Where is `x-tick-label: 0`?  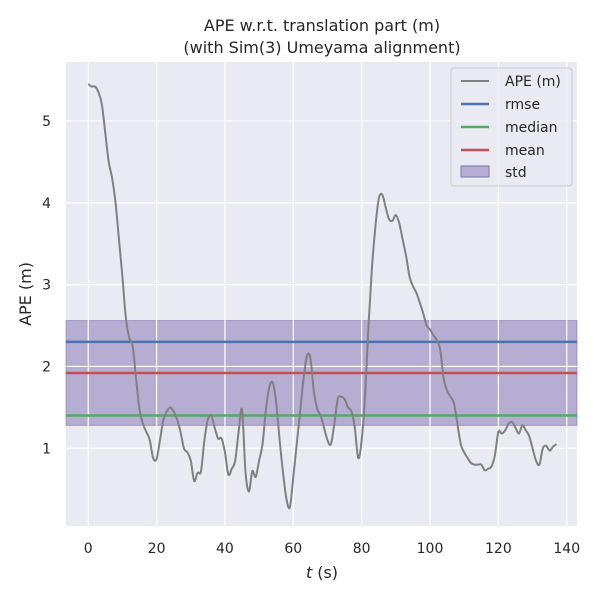 x-tick-label: 0 is located at coordinates (88, 549).